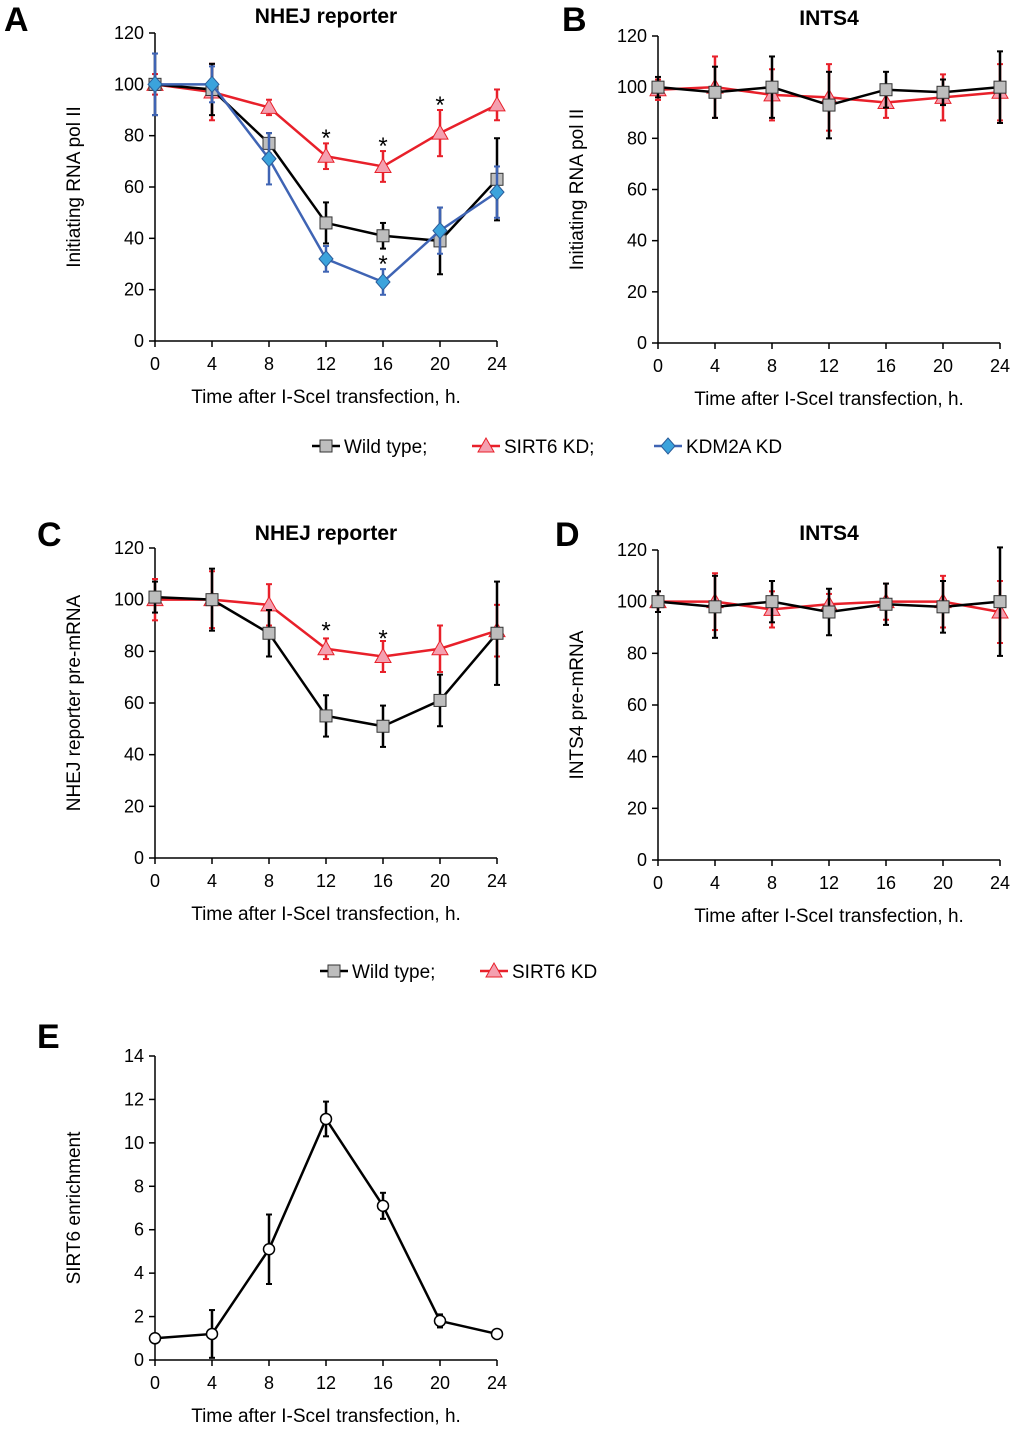 Image resolution: width=1020 pixels, height=1437 pixels. Describe the element at coordinates (577, 704) in the screenshot. I see `y-axis-label: INTS4 pre-mRNA` at that location.